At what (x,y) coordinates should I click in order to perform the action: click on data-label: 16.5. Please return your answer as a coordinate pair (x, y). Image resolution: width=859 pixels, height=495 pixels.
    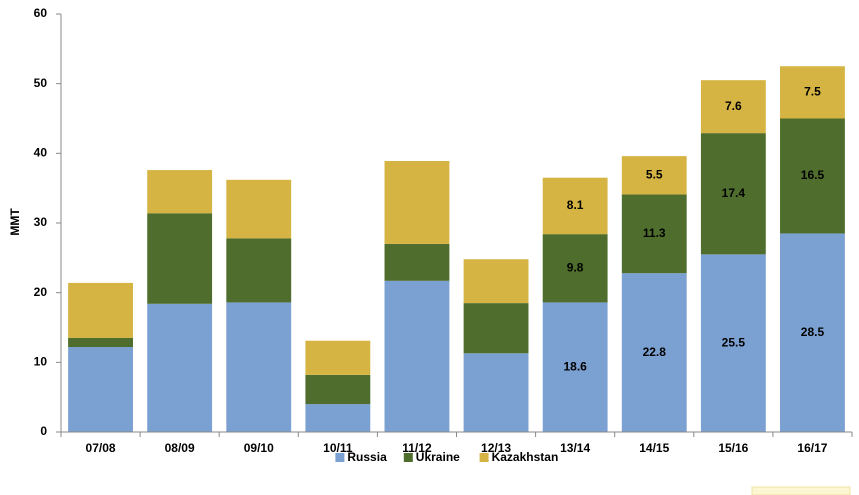
    Looking at the image, I should click on (813, 175).